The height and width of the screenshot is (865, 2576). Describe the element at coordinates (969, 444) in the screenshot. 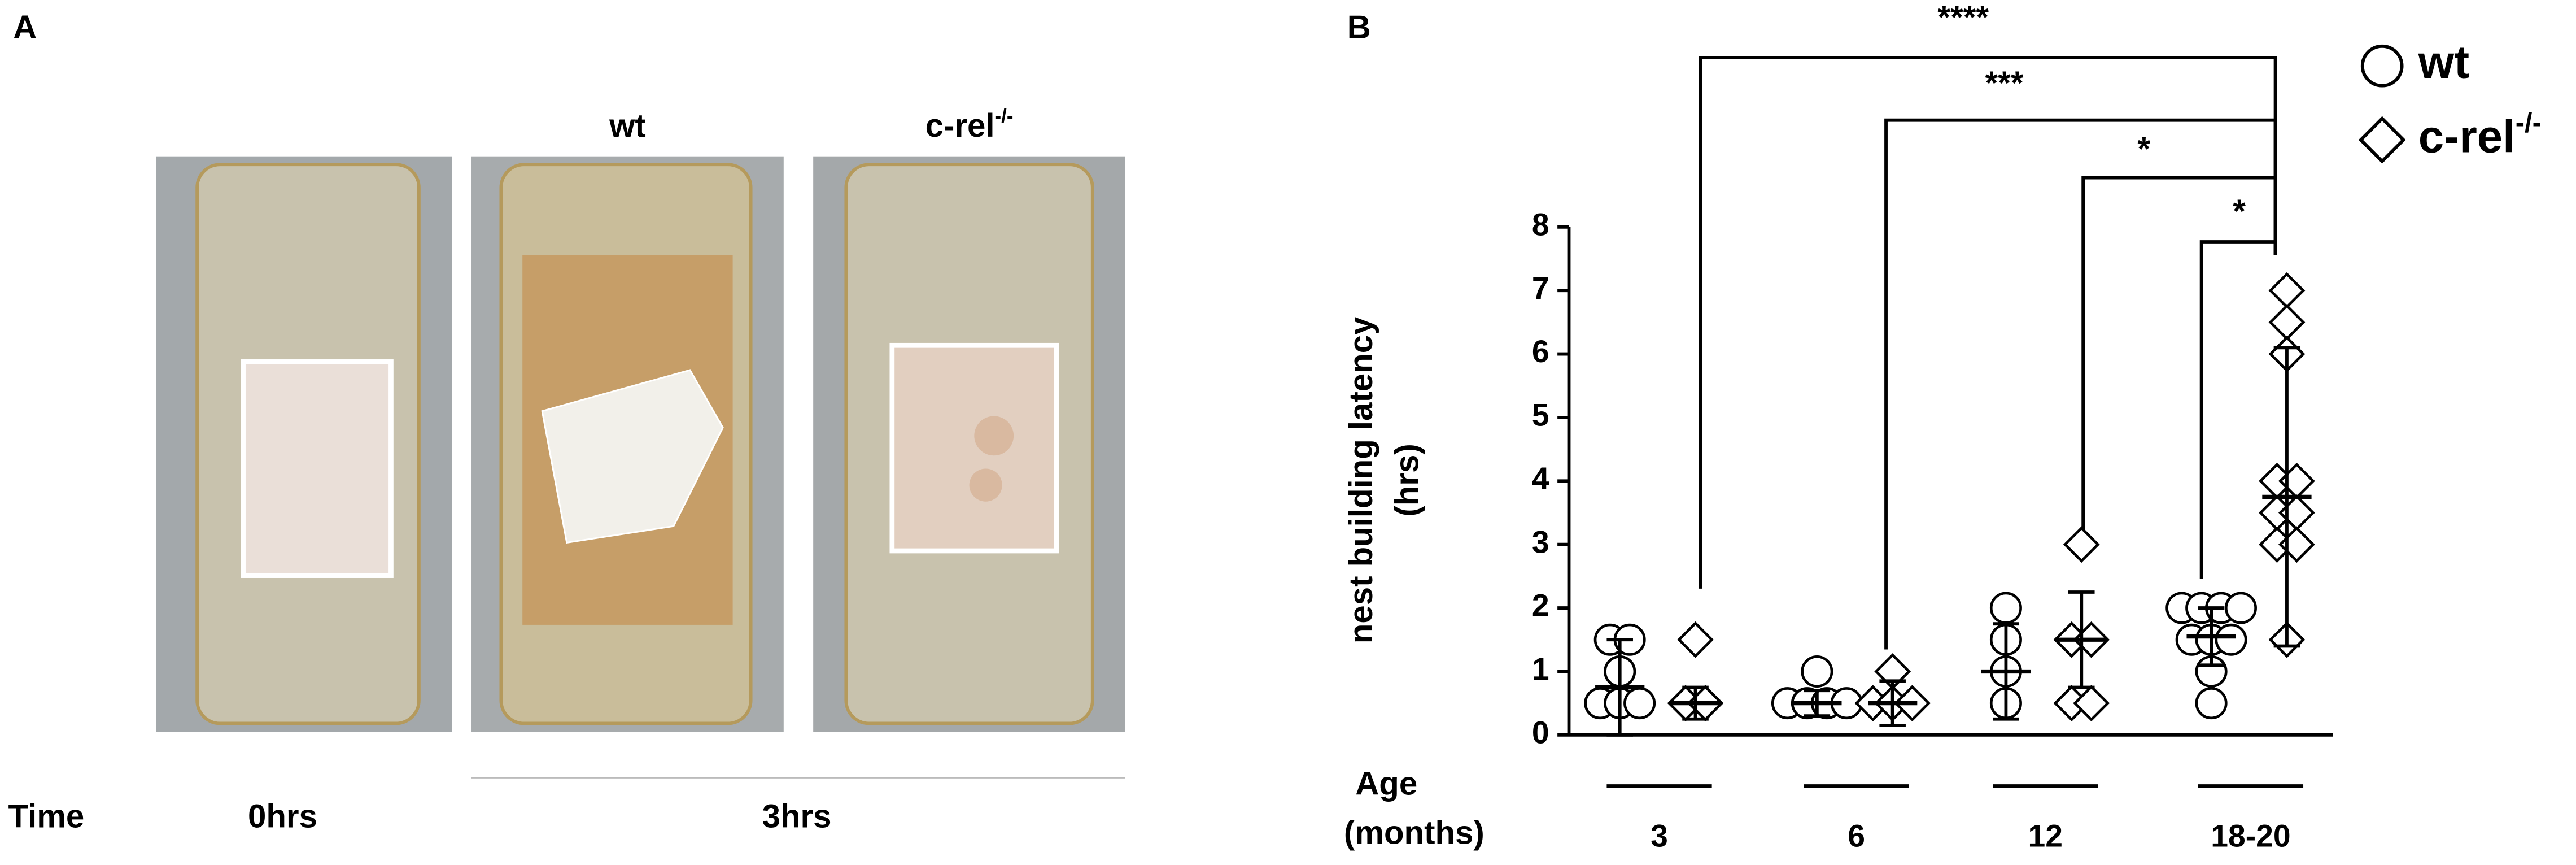

I see `photo-crel-3hrs` at that location.